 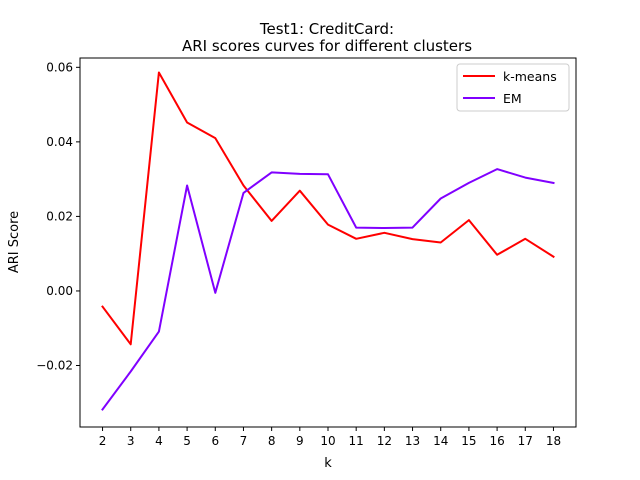 I want to click on legend-label-em: EM, so click(x=512, y=98).